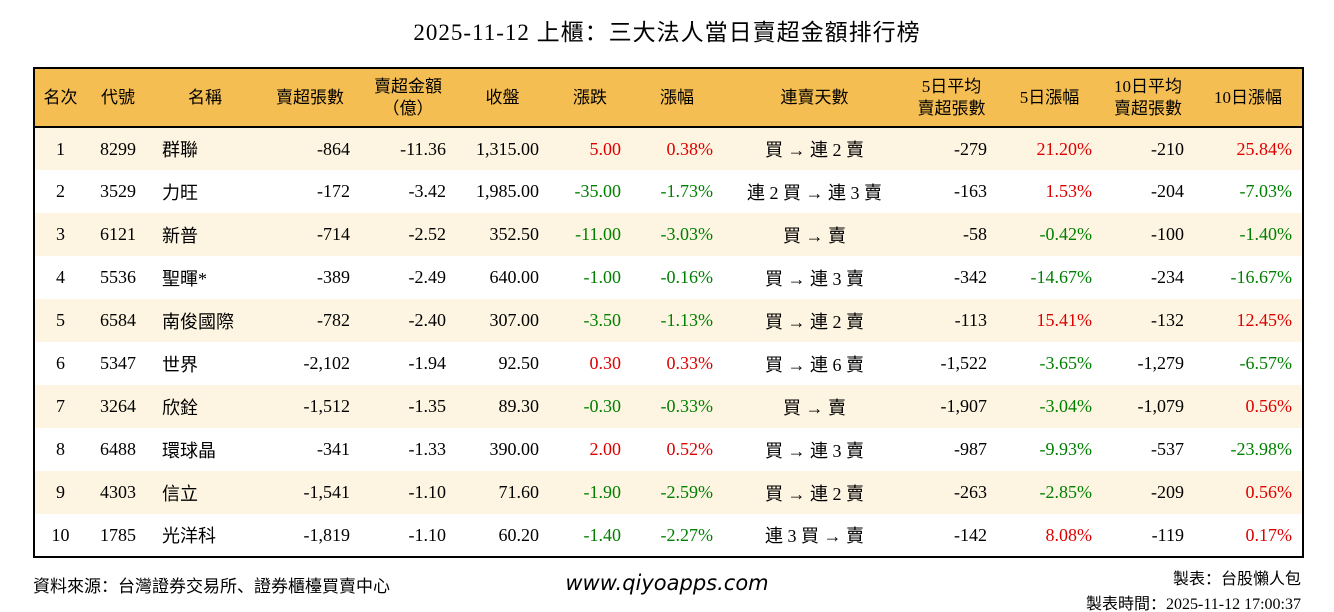 This screenshot has height=612, width=1334. Describe the element at coordinates (333, 320) in the screenshot. I see `cell-sell-volume: -782` at that location.